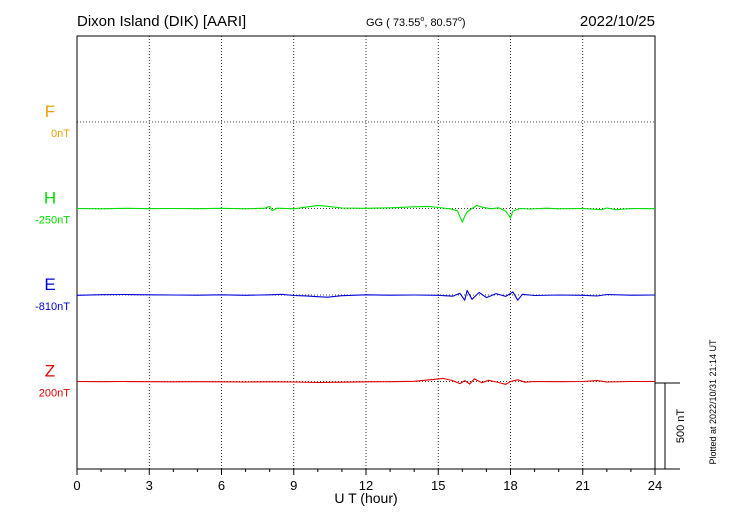 Image resolution: width=730 pixels, height=520 pixels. What do you see at coordinates (510, 485) in the screenshot?
I see `x-tick-label: 18` at bounding box center [510, 485].